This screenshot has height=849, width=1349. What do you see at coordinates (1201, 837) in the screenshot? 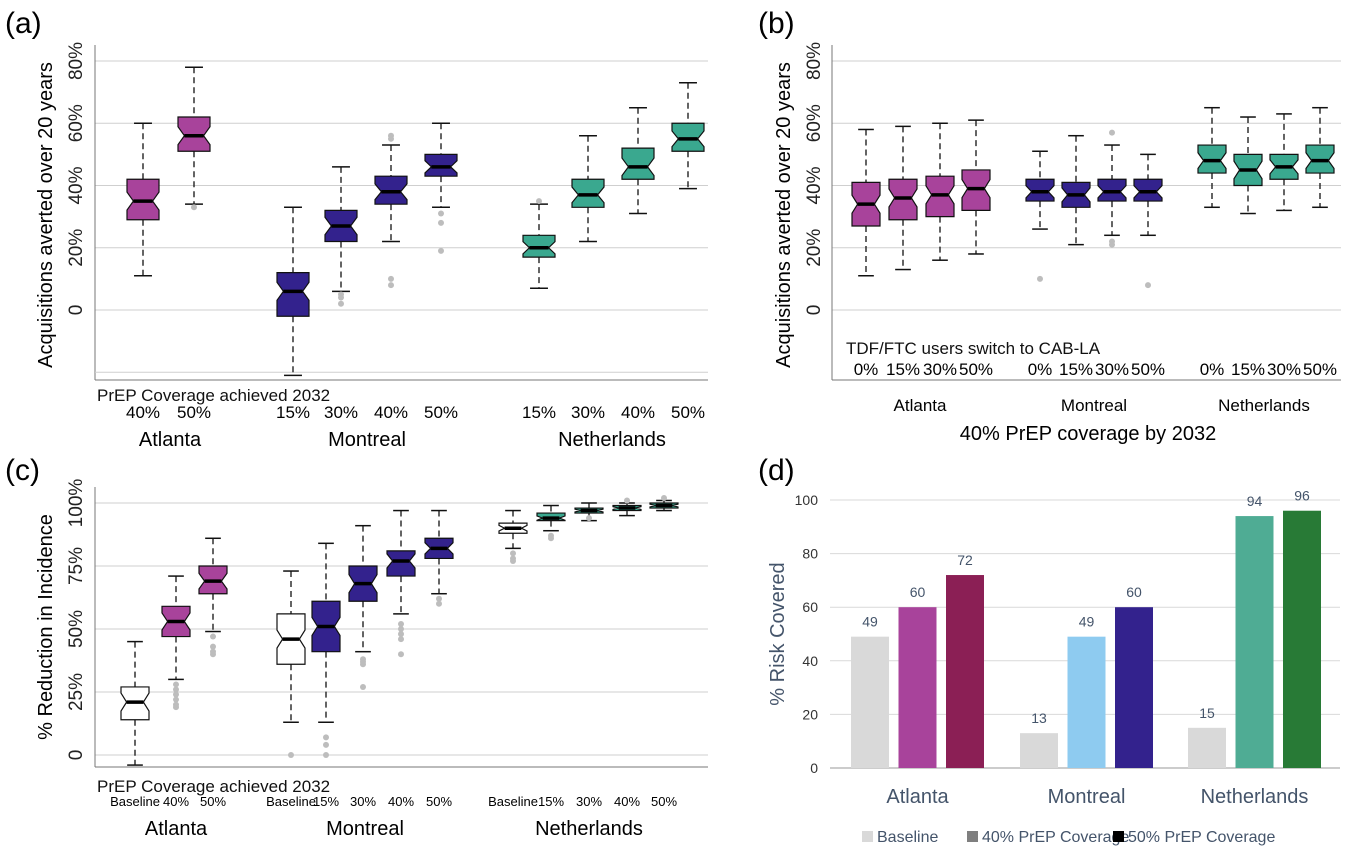
I see `legend-label: 50% PrEP Coverage` at bounding box center [1201, 837].